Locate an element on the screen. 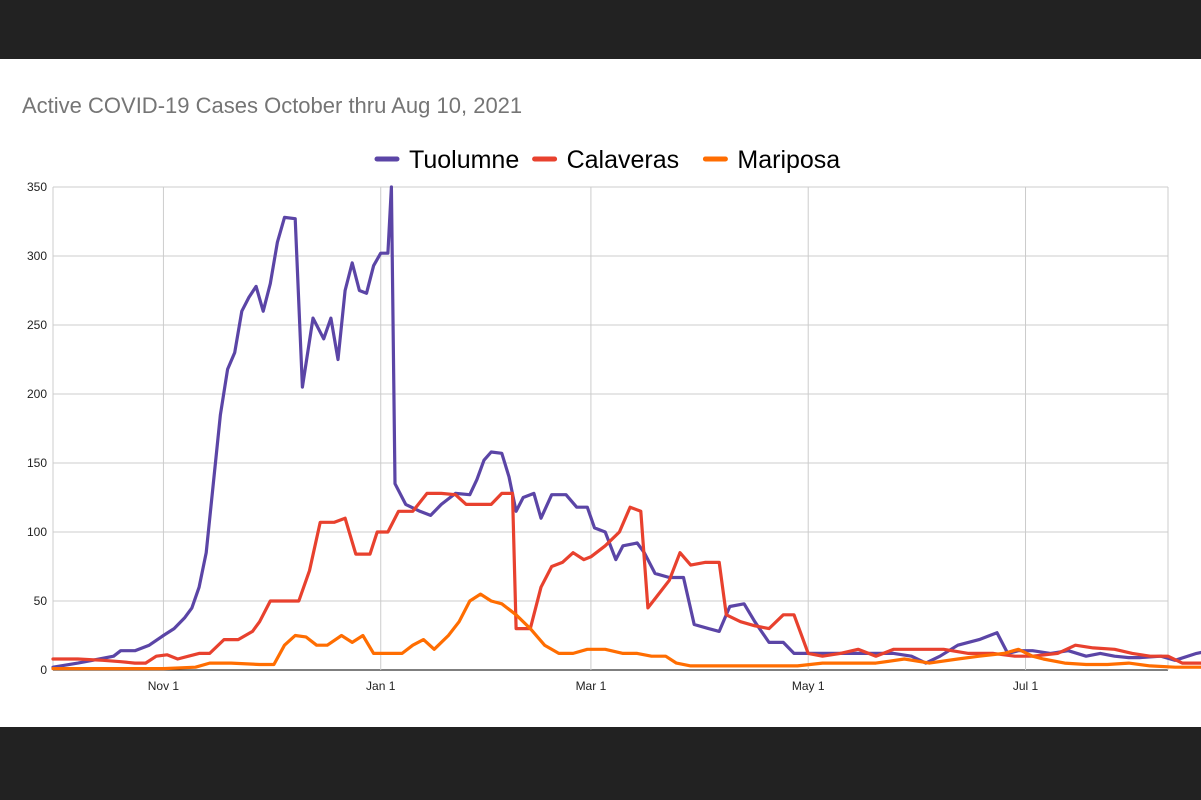  legend-label: Mariposa is located at coordinates (788, 160).